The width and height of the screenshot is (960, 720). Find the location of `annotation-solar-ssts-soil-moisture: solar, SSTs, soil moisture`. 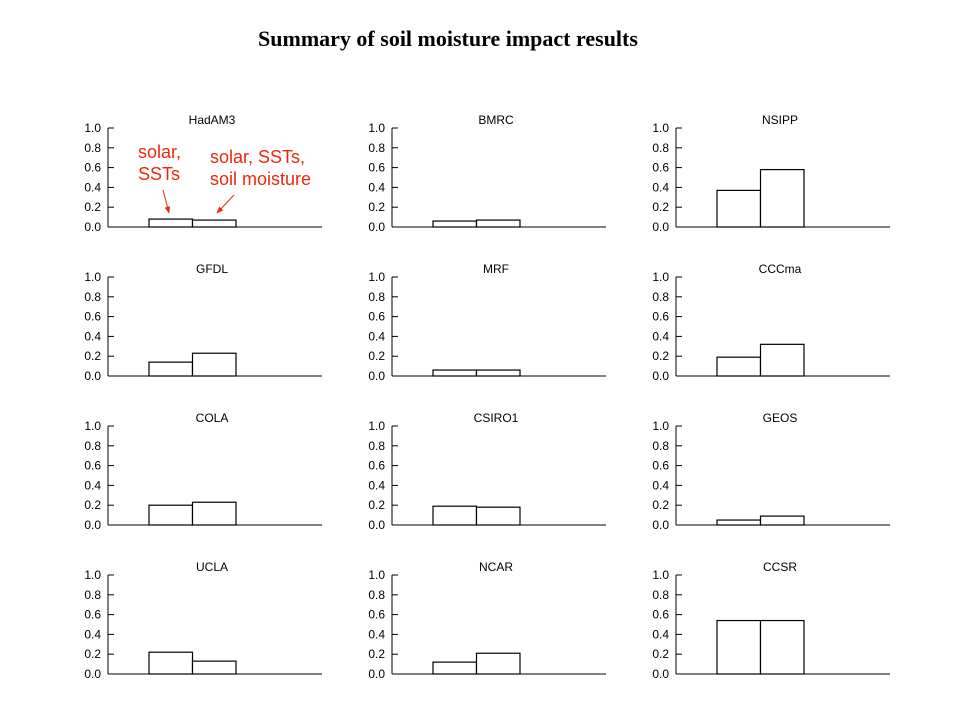

annotation-solar-ssts-soil-moisture: solar, SSTs, soil moisture is located at coordinates (260, 168).